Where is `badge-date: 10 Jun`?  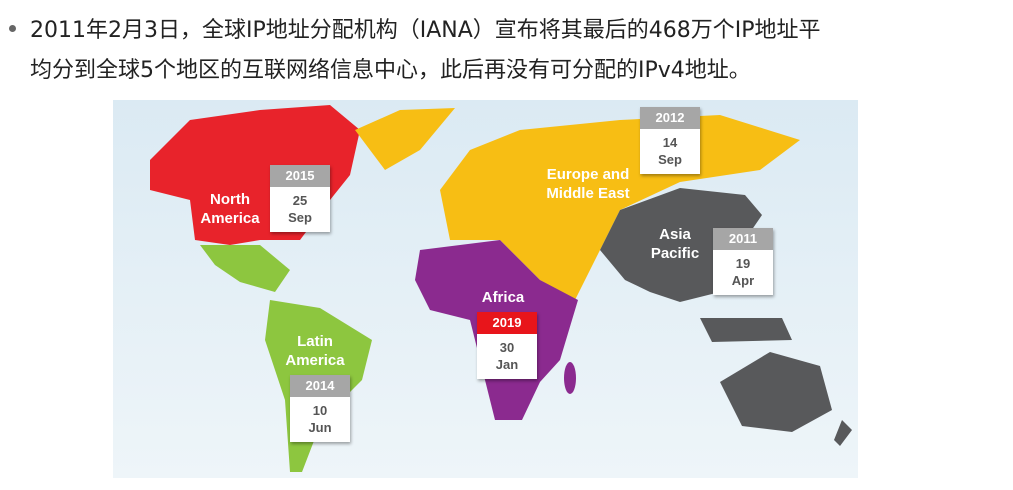 badge-date: 10 Jun is located at coordinates (320, 419).